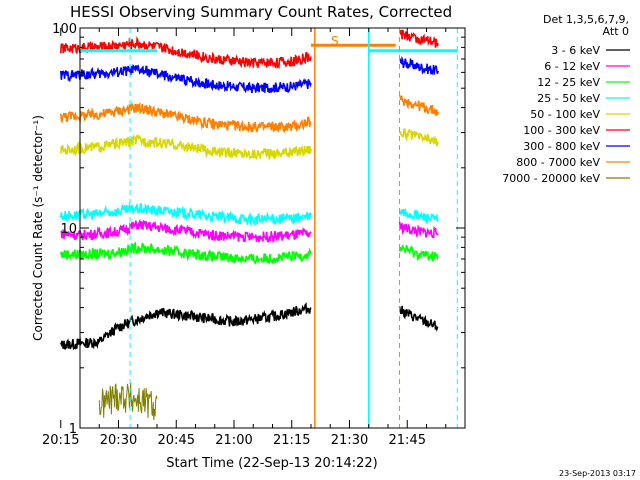 This screenshot has width=640, height=480. I want to click on legend-label-7000-20000-kev: 7000 - 20000 keV, so click(551, 178).